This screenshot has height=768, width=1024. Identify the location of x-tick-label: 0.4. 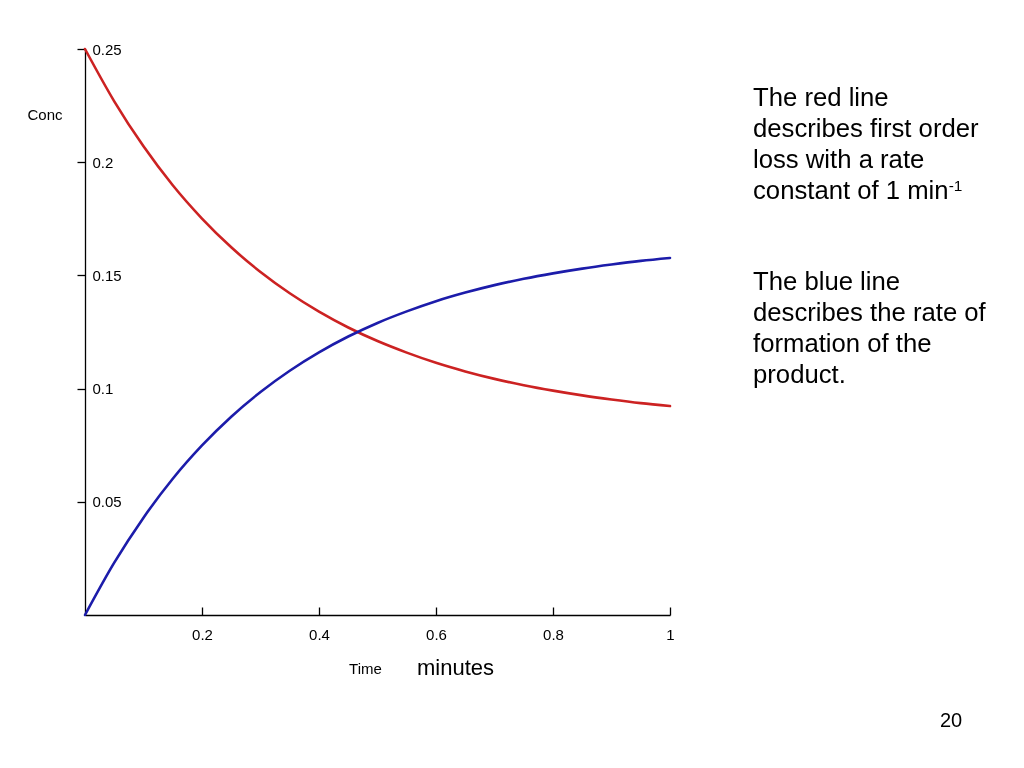
(319, 634).